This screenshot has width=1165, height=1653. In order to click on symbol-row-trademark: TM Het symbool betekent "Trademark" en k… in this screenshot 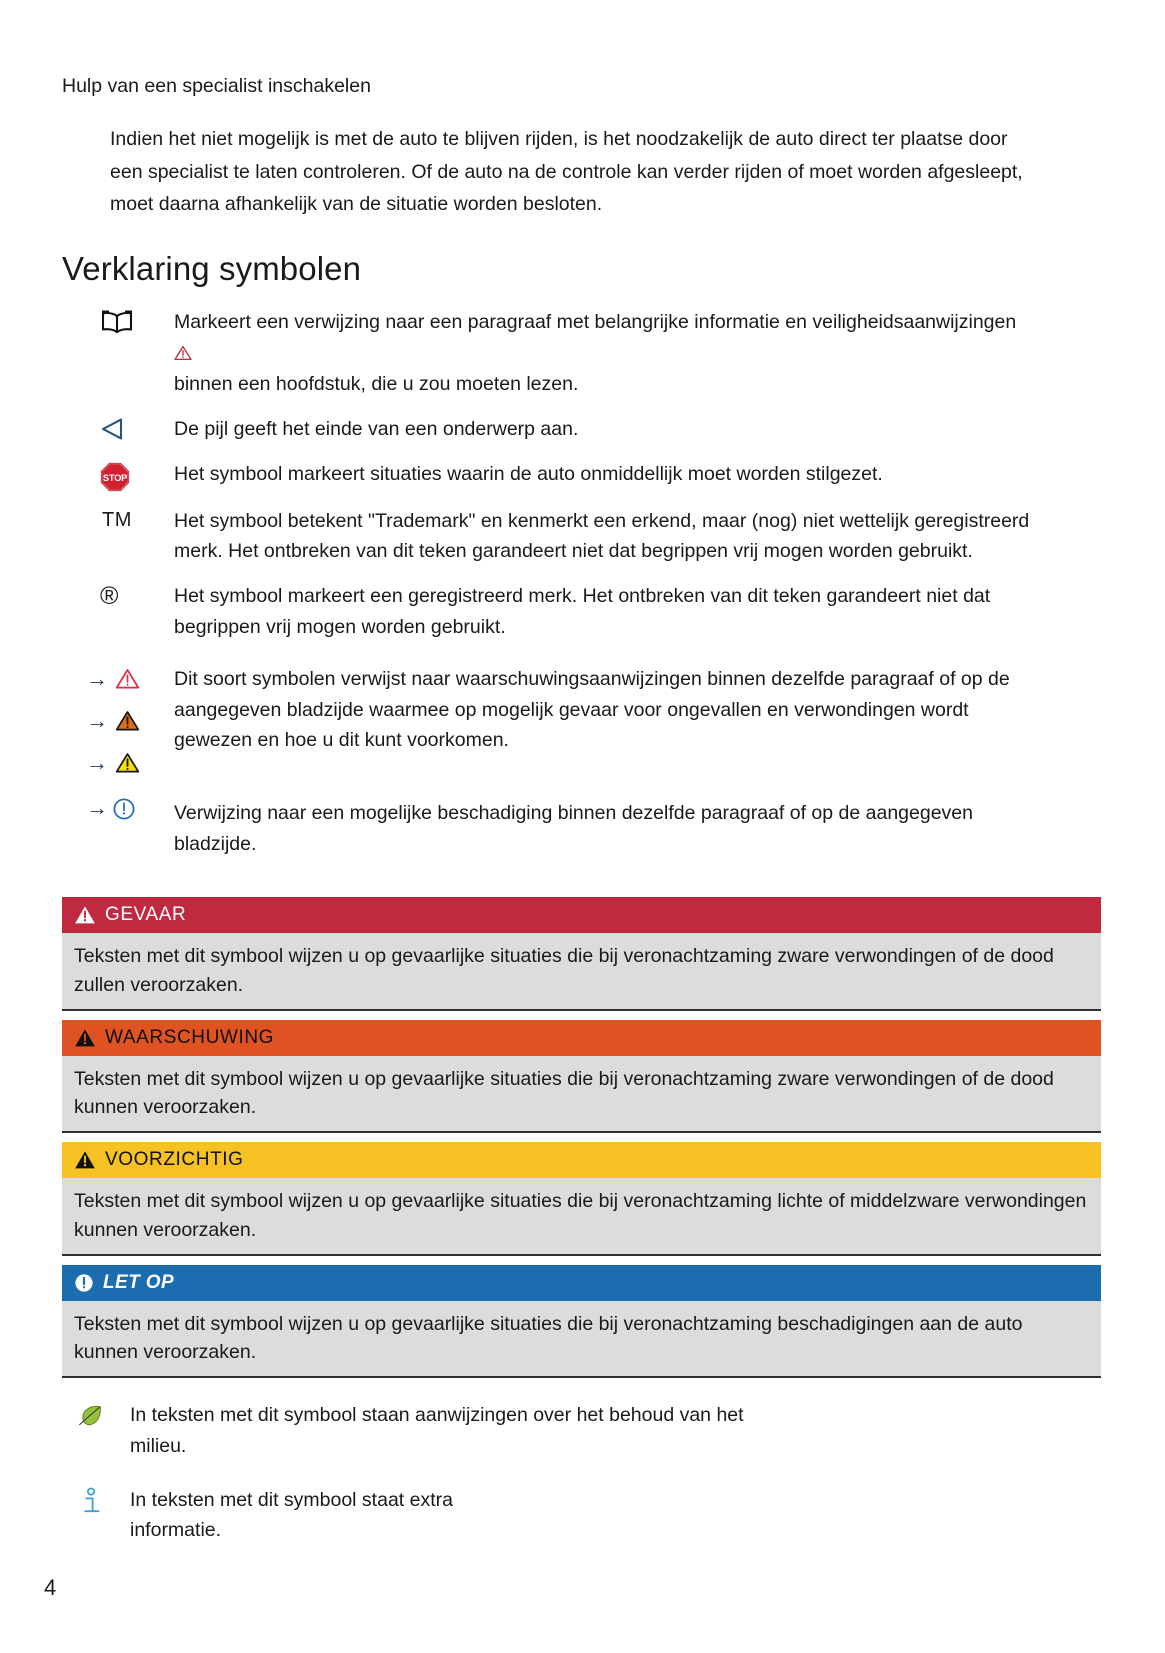, I will do `click(581, 536)`.